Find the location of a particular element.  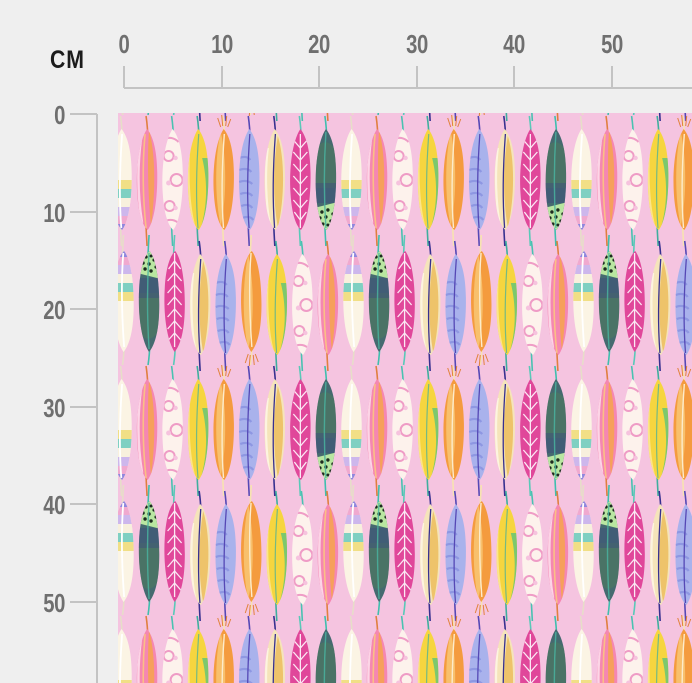

horizontal-ruler-label-20: 20 is located at coordinates (319, 44).